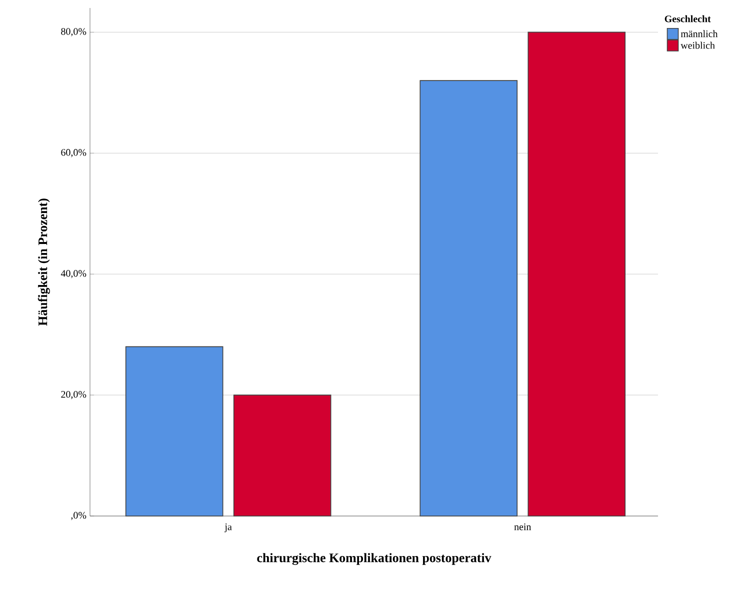  I want to click on y-tick-label: ,0%, so click(78, 516).